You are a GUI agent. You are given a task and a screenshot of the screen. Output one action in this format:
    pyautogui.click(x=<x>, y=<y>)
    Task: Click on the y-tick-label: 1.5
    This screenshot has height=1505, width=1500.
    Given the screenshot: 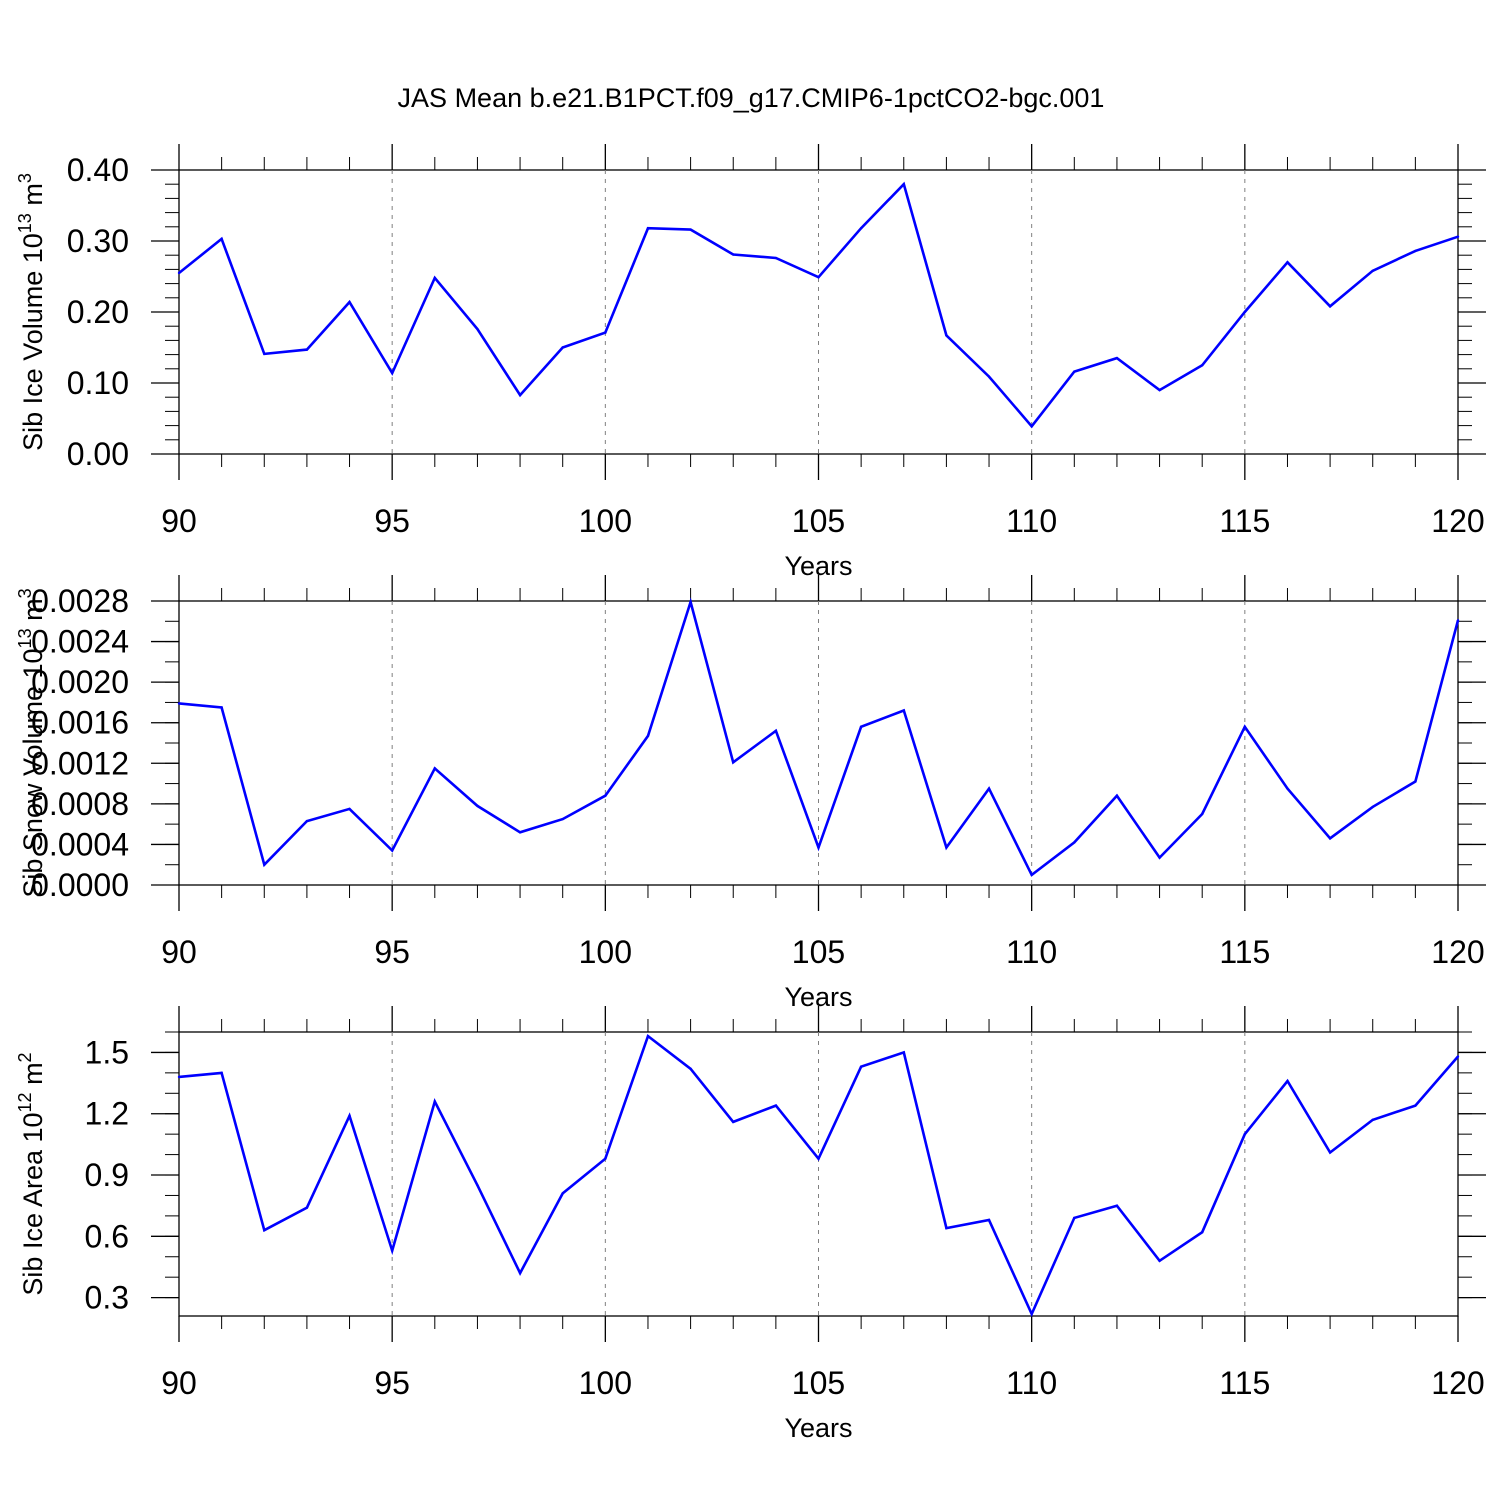 What is the action you would take?
    pyautogui.click(x=107, y=1052)
    